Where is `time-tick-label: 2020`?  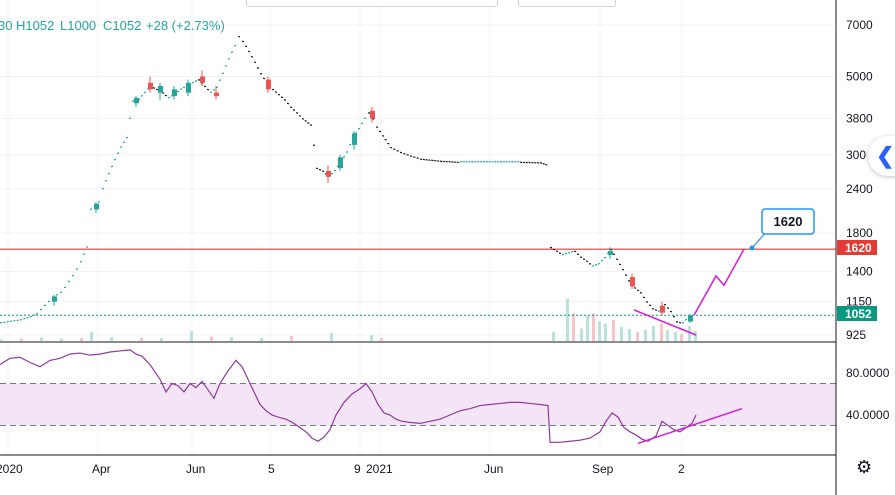
time-tick-label: 2020 is located at coordinates (11, 469).